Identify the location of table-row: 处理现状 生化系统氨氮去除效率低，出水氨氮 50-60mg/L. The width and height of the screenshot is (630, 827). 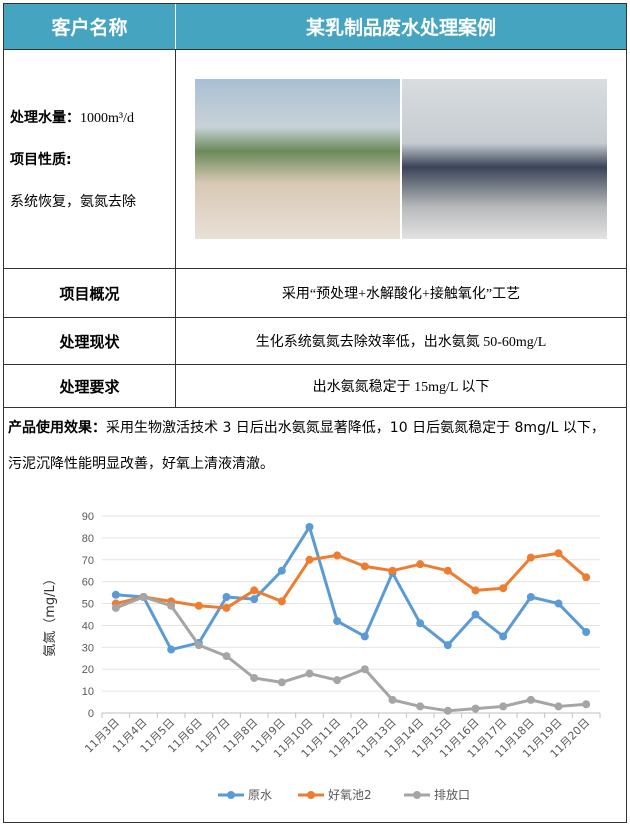
(315, 341).